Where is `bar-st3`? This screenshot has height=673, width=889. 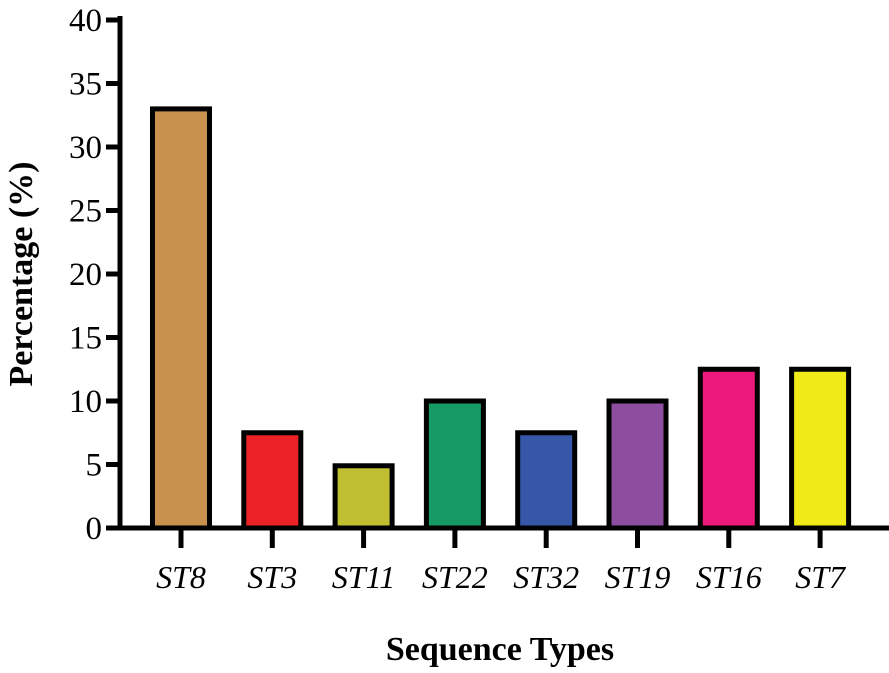
bar-st3 is located at coordinates (272, 480).